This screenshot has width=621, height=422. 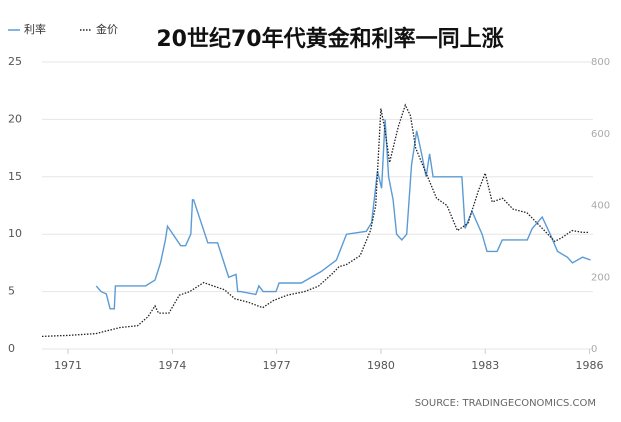 What do you see at coordinates (35, 29) in the screenshot?
I see `legend-label: 利率` at bounding box center [35, 29].